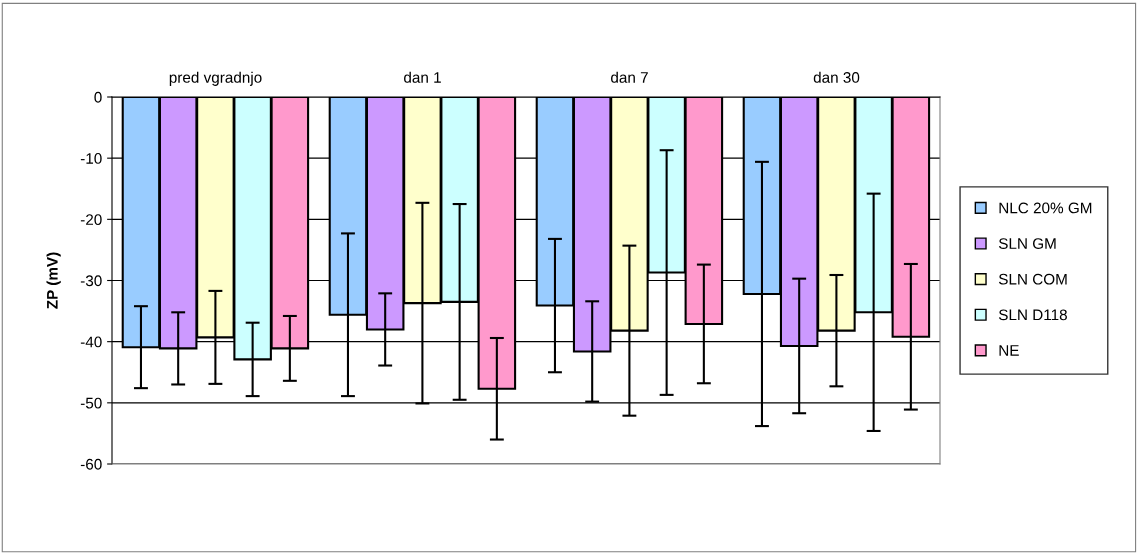 The height and width of the screenshot is (554, 1139). Describe the element at coordinates (91, 281) in the screenshot. I see `y-tick-label: -30` at that location.